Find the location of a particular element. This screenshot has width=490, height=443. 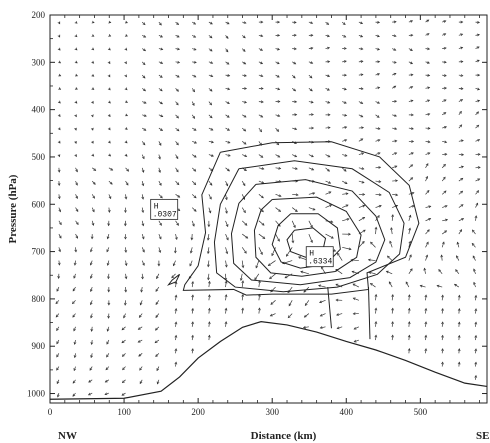

contour-segment is located at coordinates (369, 313).